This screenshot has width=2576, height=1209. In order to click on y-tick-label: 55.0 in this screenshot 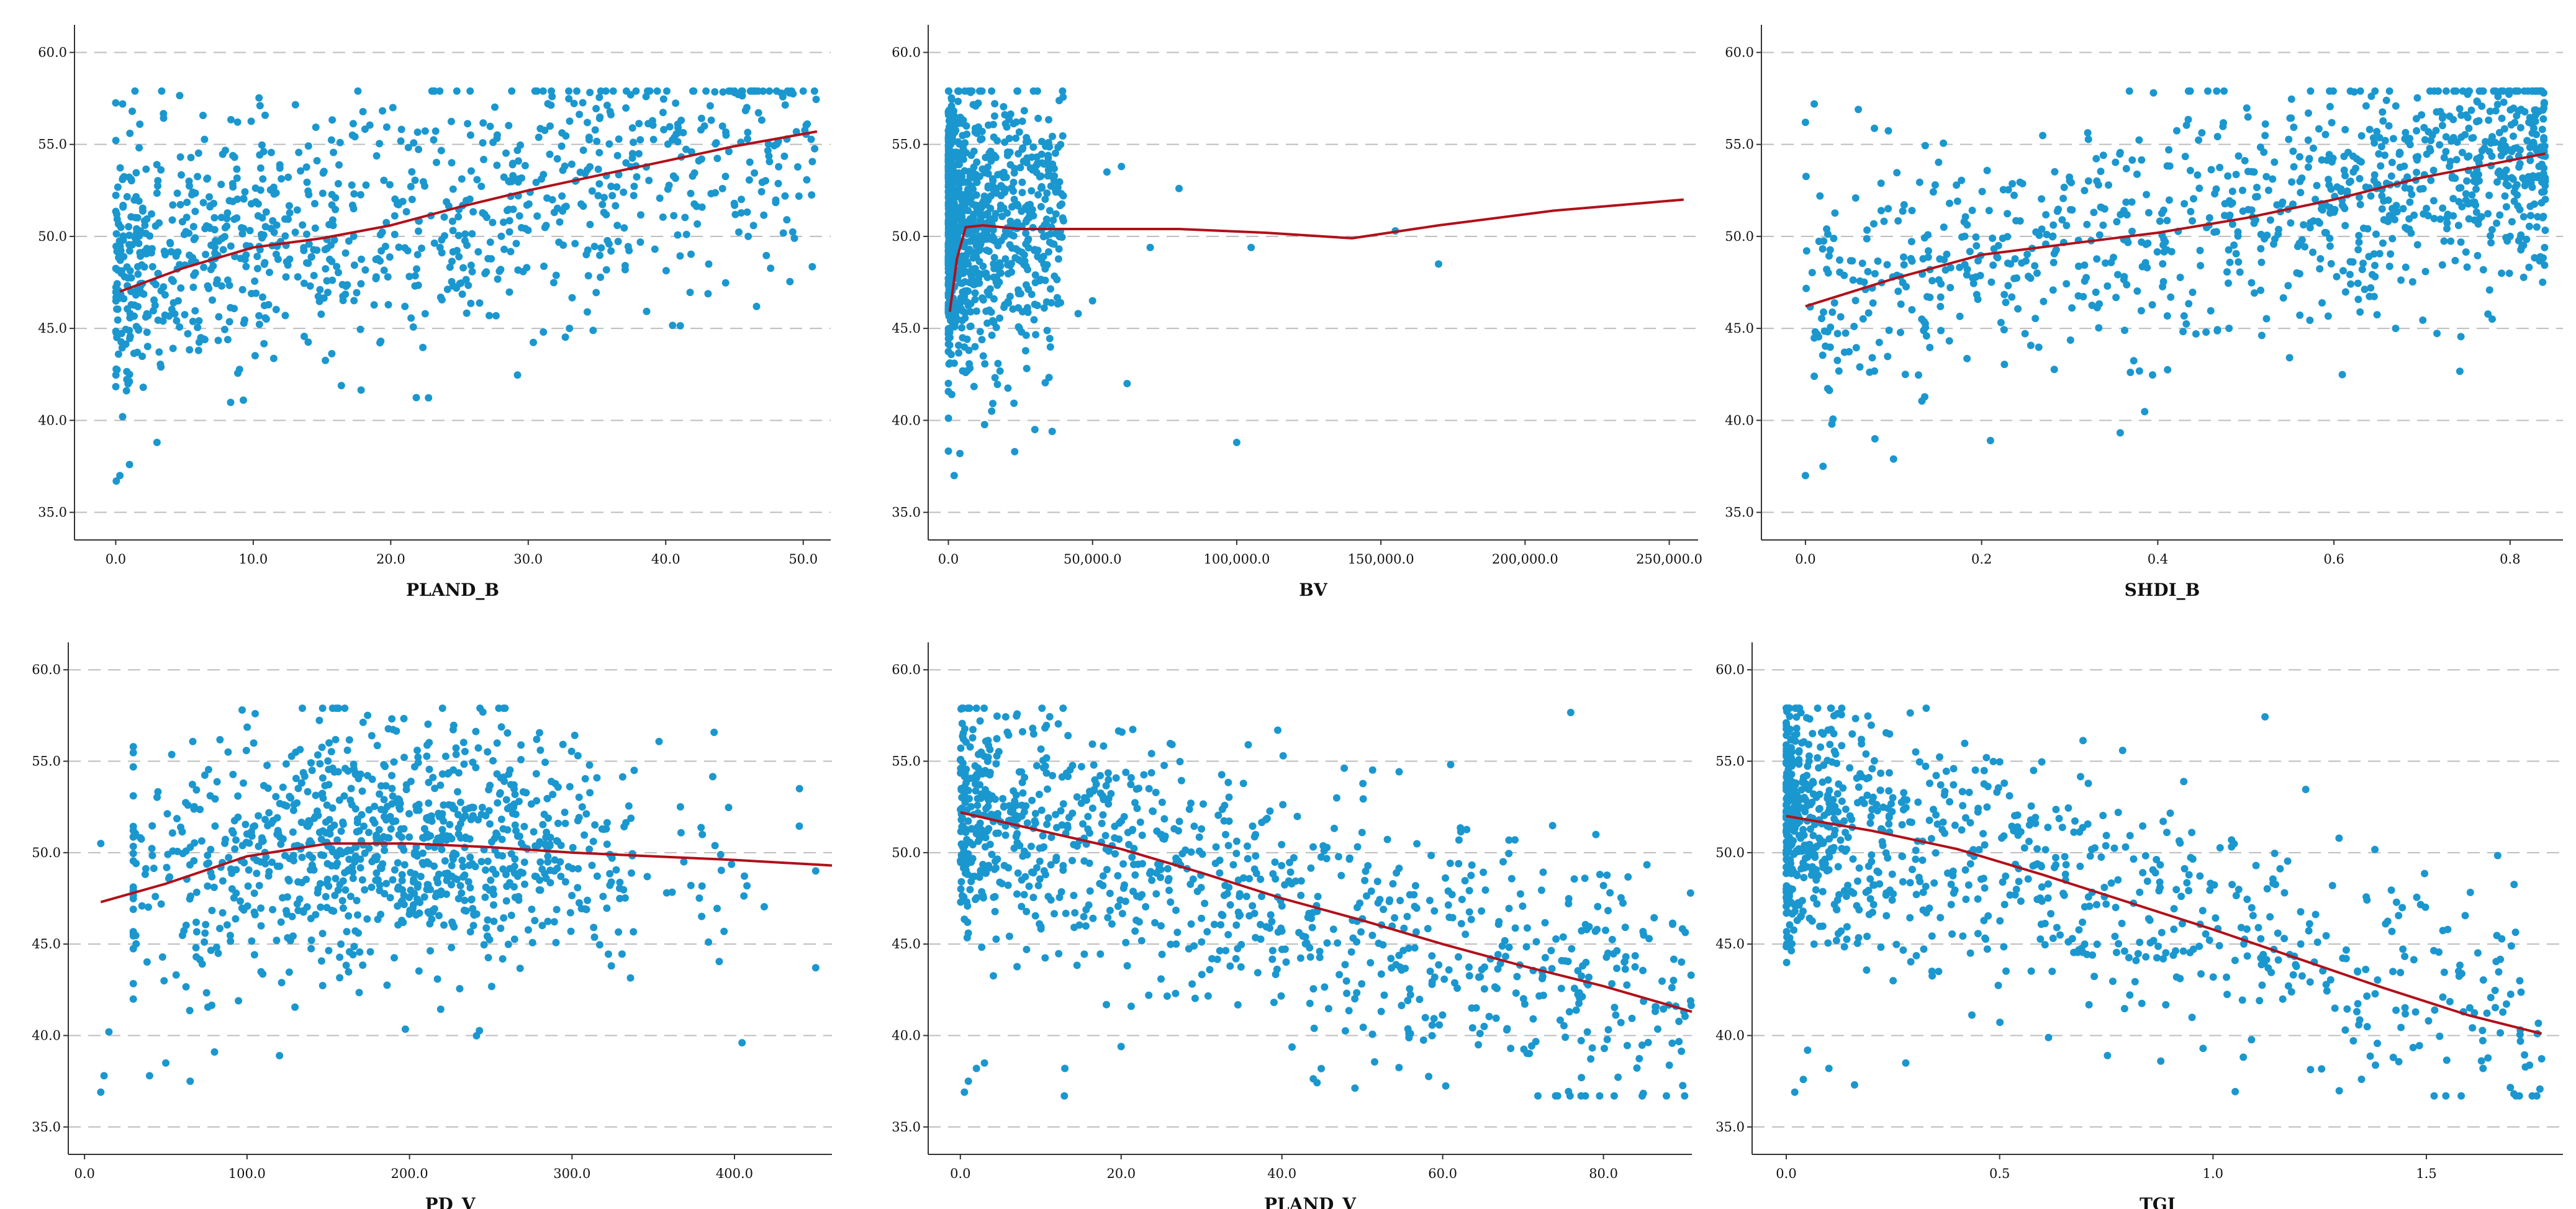, I will do `click(46, 762)`.